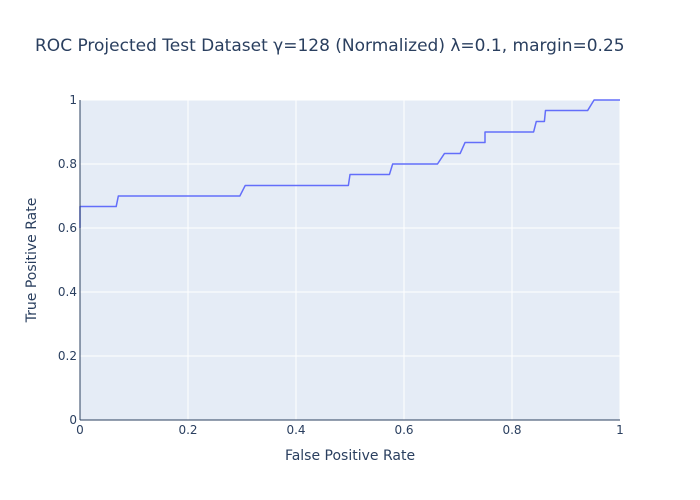  Describe the element at coordinates (295, 430) in the screenshot. I see `x-tick-label: 0.4` at that location.